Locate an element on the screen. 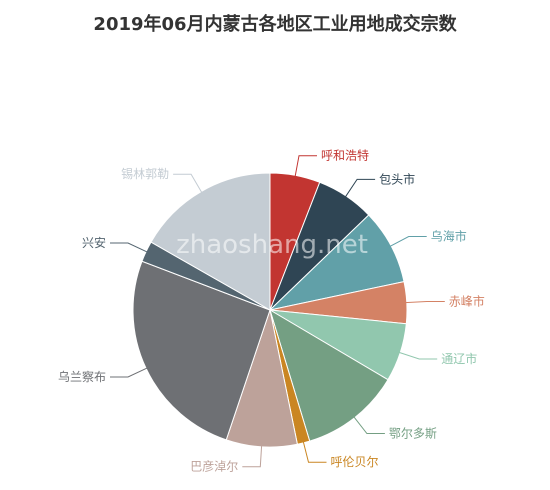 This screenshot has height=490, width=550. slice-label: 鄂尔多斯 is located at coordinates (413, 433).